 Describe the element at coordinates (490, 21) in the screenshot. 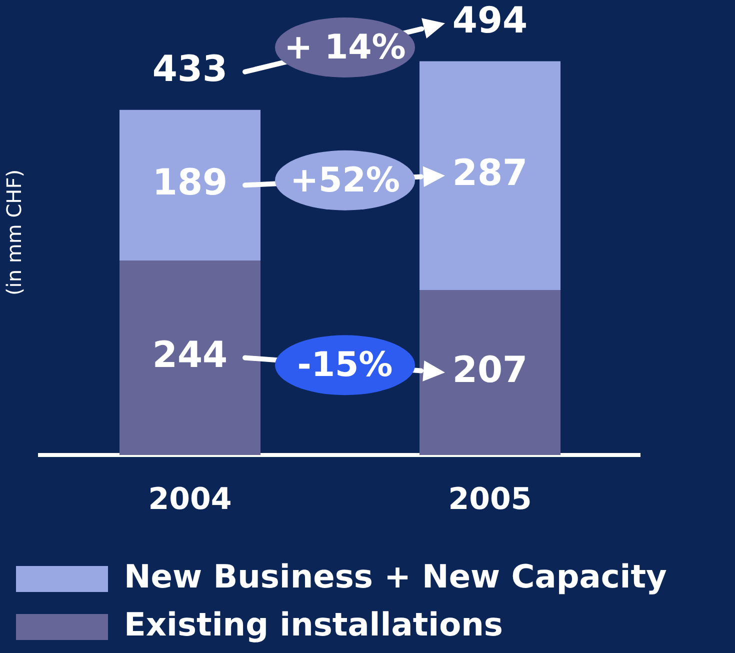

I see `total-label: 494` at that location.